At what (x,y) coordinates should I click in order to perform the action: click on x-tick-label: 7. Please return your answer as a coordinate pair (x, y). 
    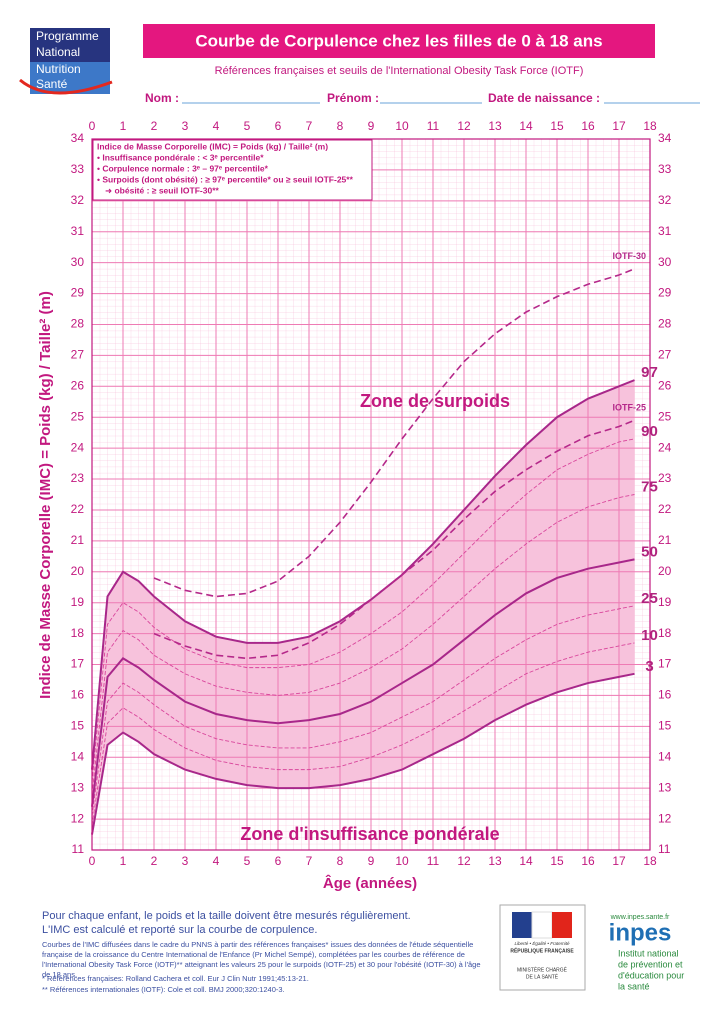
    Looking at the image, I should click on (309, 861).